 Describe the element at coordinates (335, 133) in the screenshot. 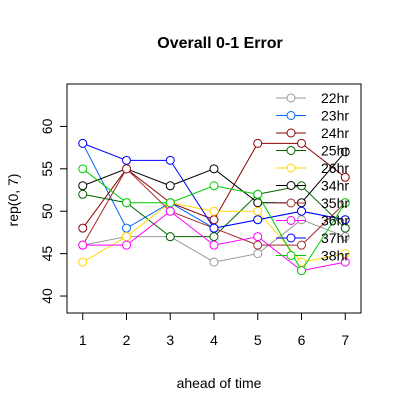

I see `legend-label: 24hr` at that location.